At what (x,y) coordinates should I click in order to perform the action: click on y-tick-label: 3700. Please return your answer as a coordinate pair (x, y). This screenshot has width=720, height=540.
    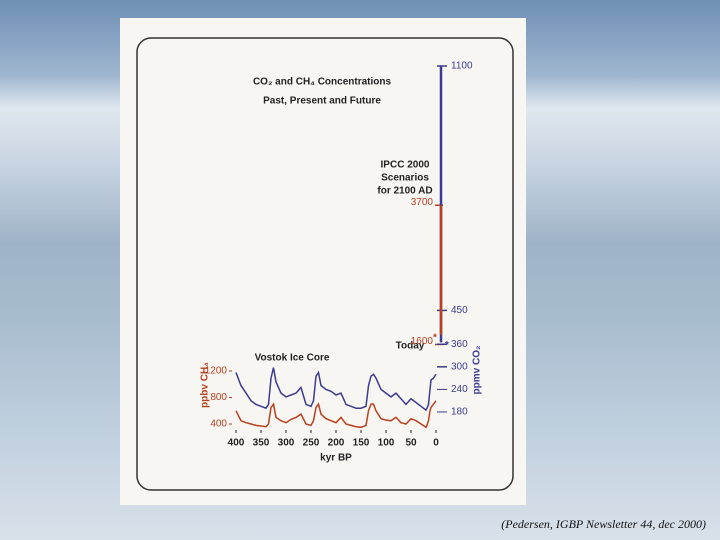
    Looking at the image, I should click on (422, 202).